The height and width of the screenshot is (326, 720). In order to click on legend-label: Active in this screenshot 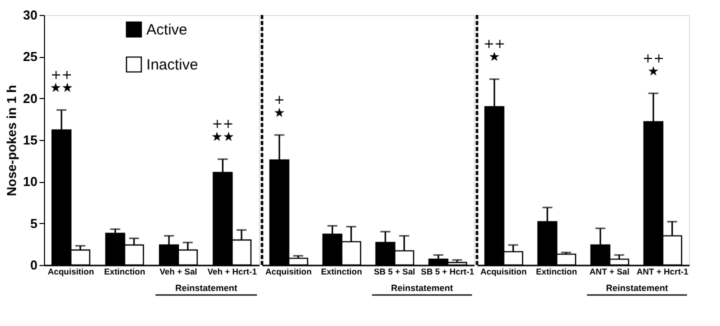, I will do `click(167, 30)`.